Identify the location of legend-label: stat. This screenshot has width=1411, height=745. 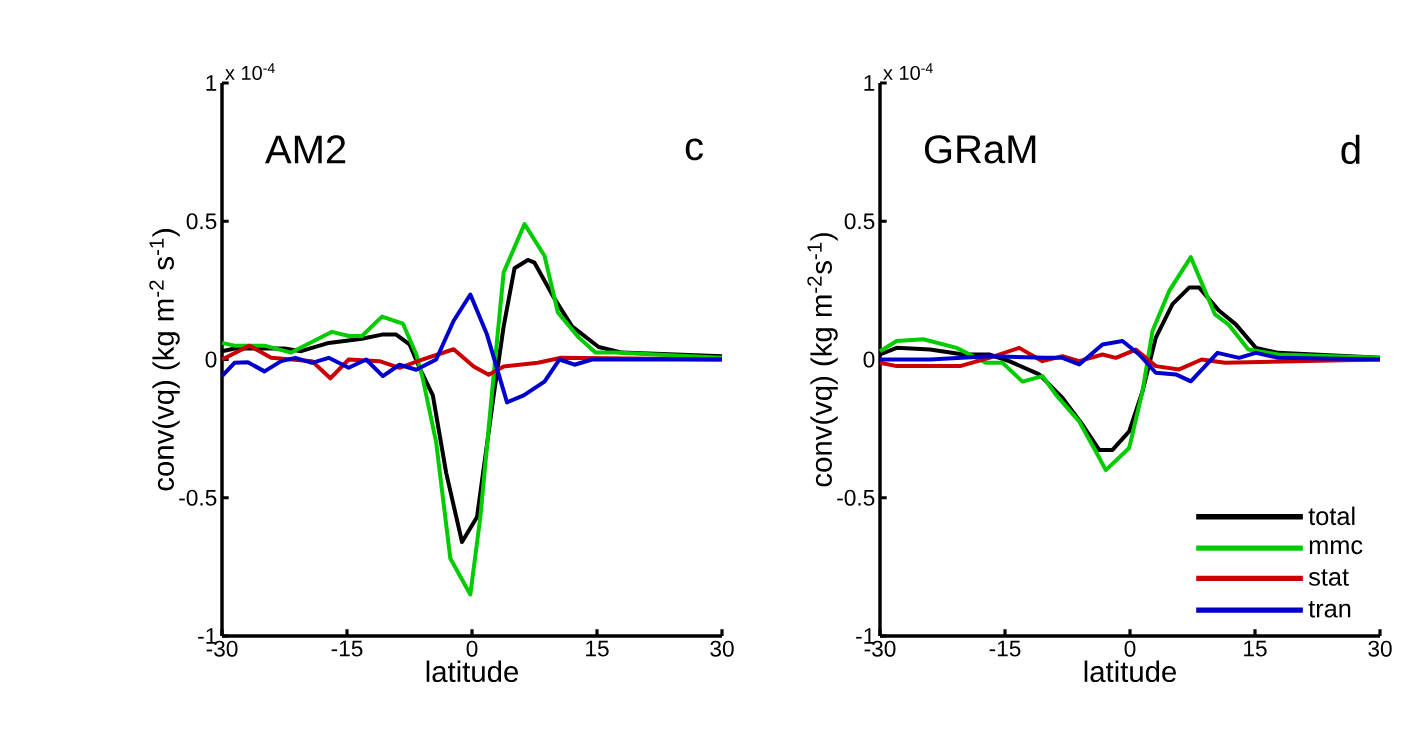
(1328, 577).